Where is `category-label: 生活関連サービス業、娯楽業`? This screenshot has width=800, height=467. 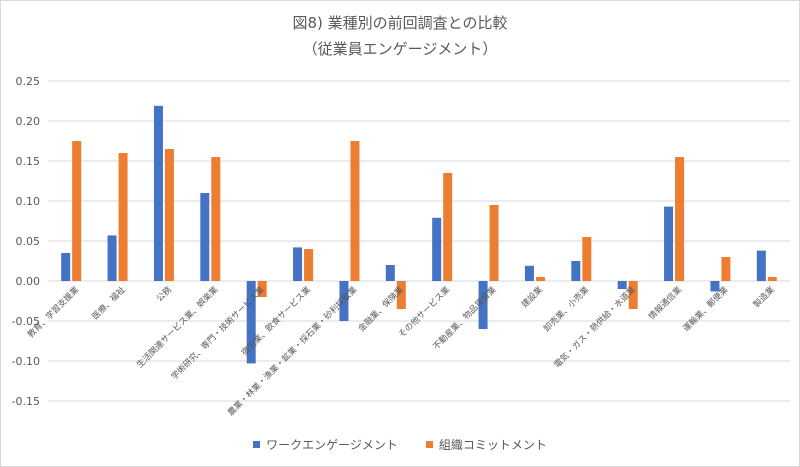
category-label: 生活関連サービス業、娯楽業 is located at coordinates (177, 327).